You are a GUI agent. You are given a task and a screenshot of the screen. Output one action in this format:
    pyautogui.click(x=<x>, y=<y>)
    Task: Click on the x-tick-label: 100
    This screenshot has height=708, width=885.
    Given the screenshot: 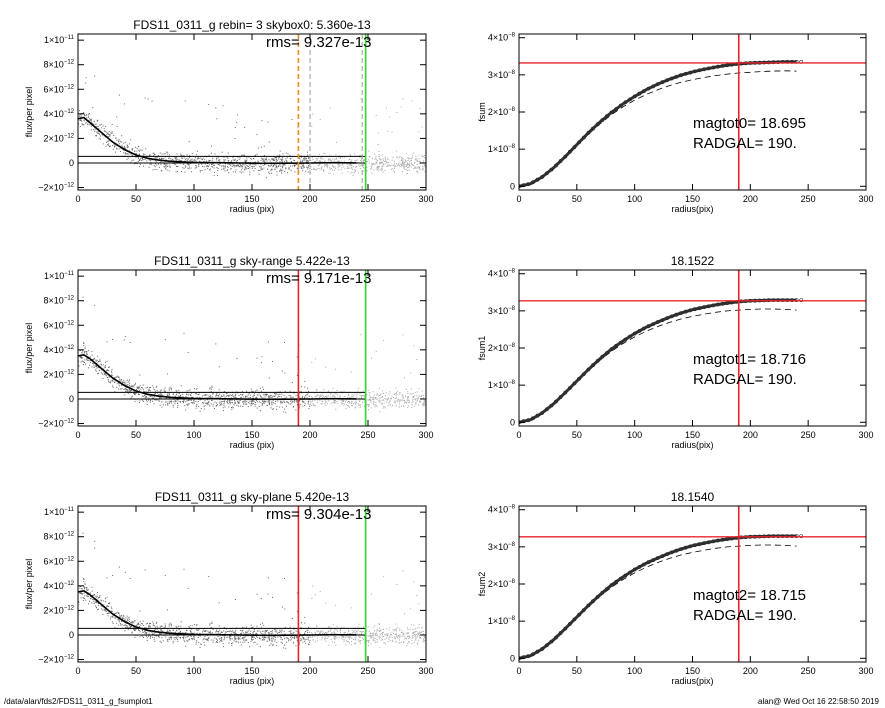 What is the action you would take?
    pyautogui.click(x=193, y=435)
    